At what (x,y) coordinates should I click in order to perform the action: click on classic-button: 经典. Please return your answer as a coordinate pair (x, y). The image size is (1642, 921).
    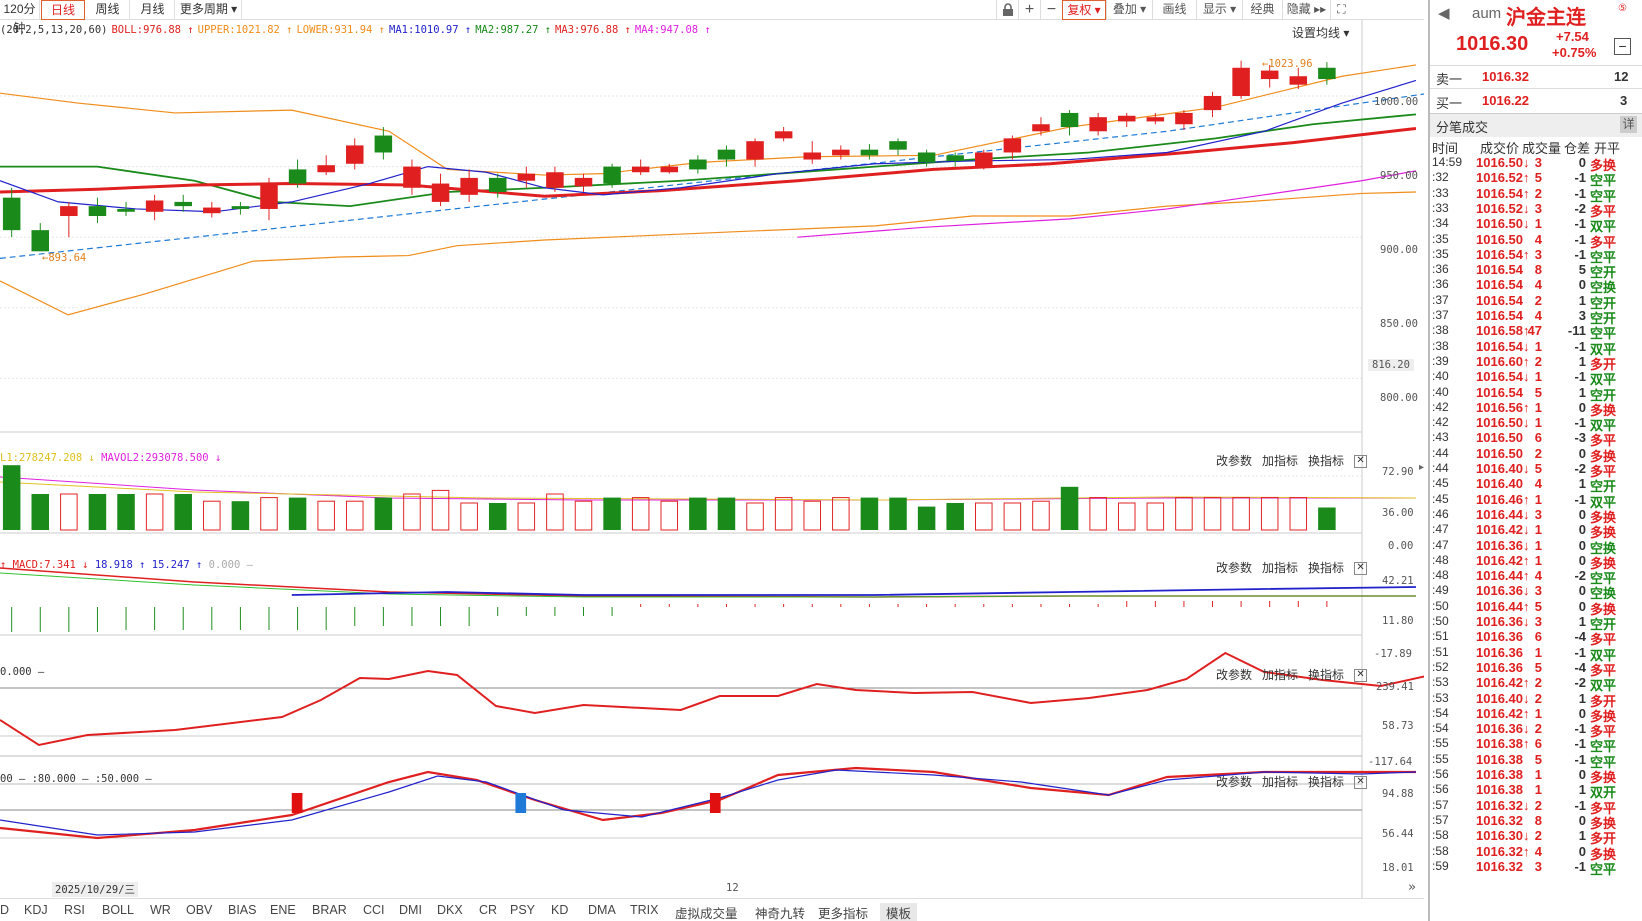
    Looking at the image, I should click on (1262, 10).